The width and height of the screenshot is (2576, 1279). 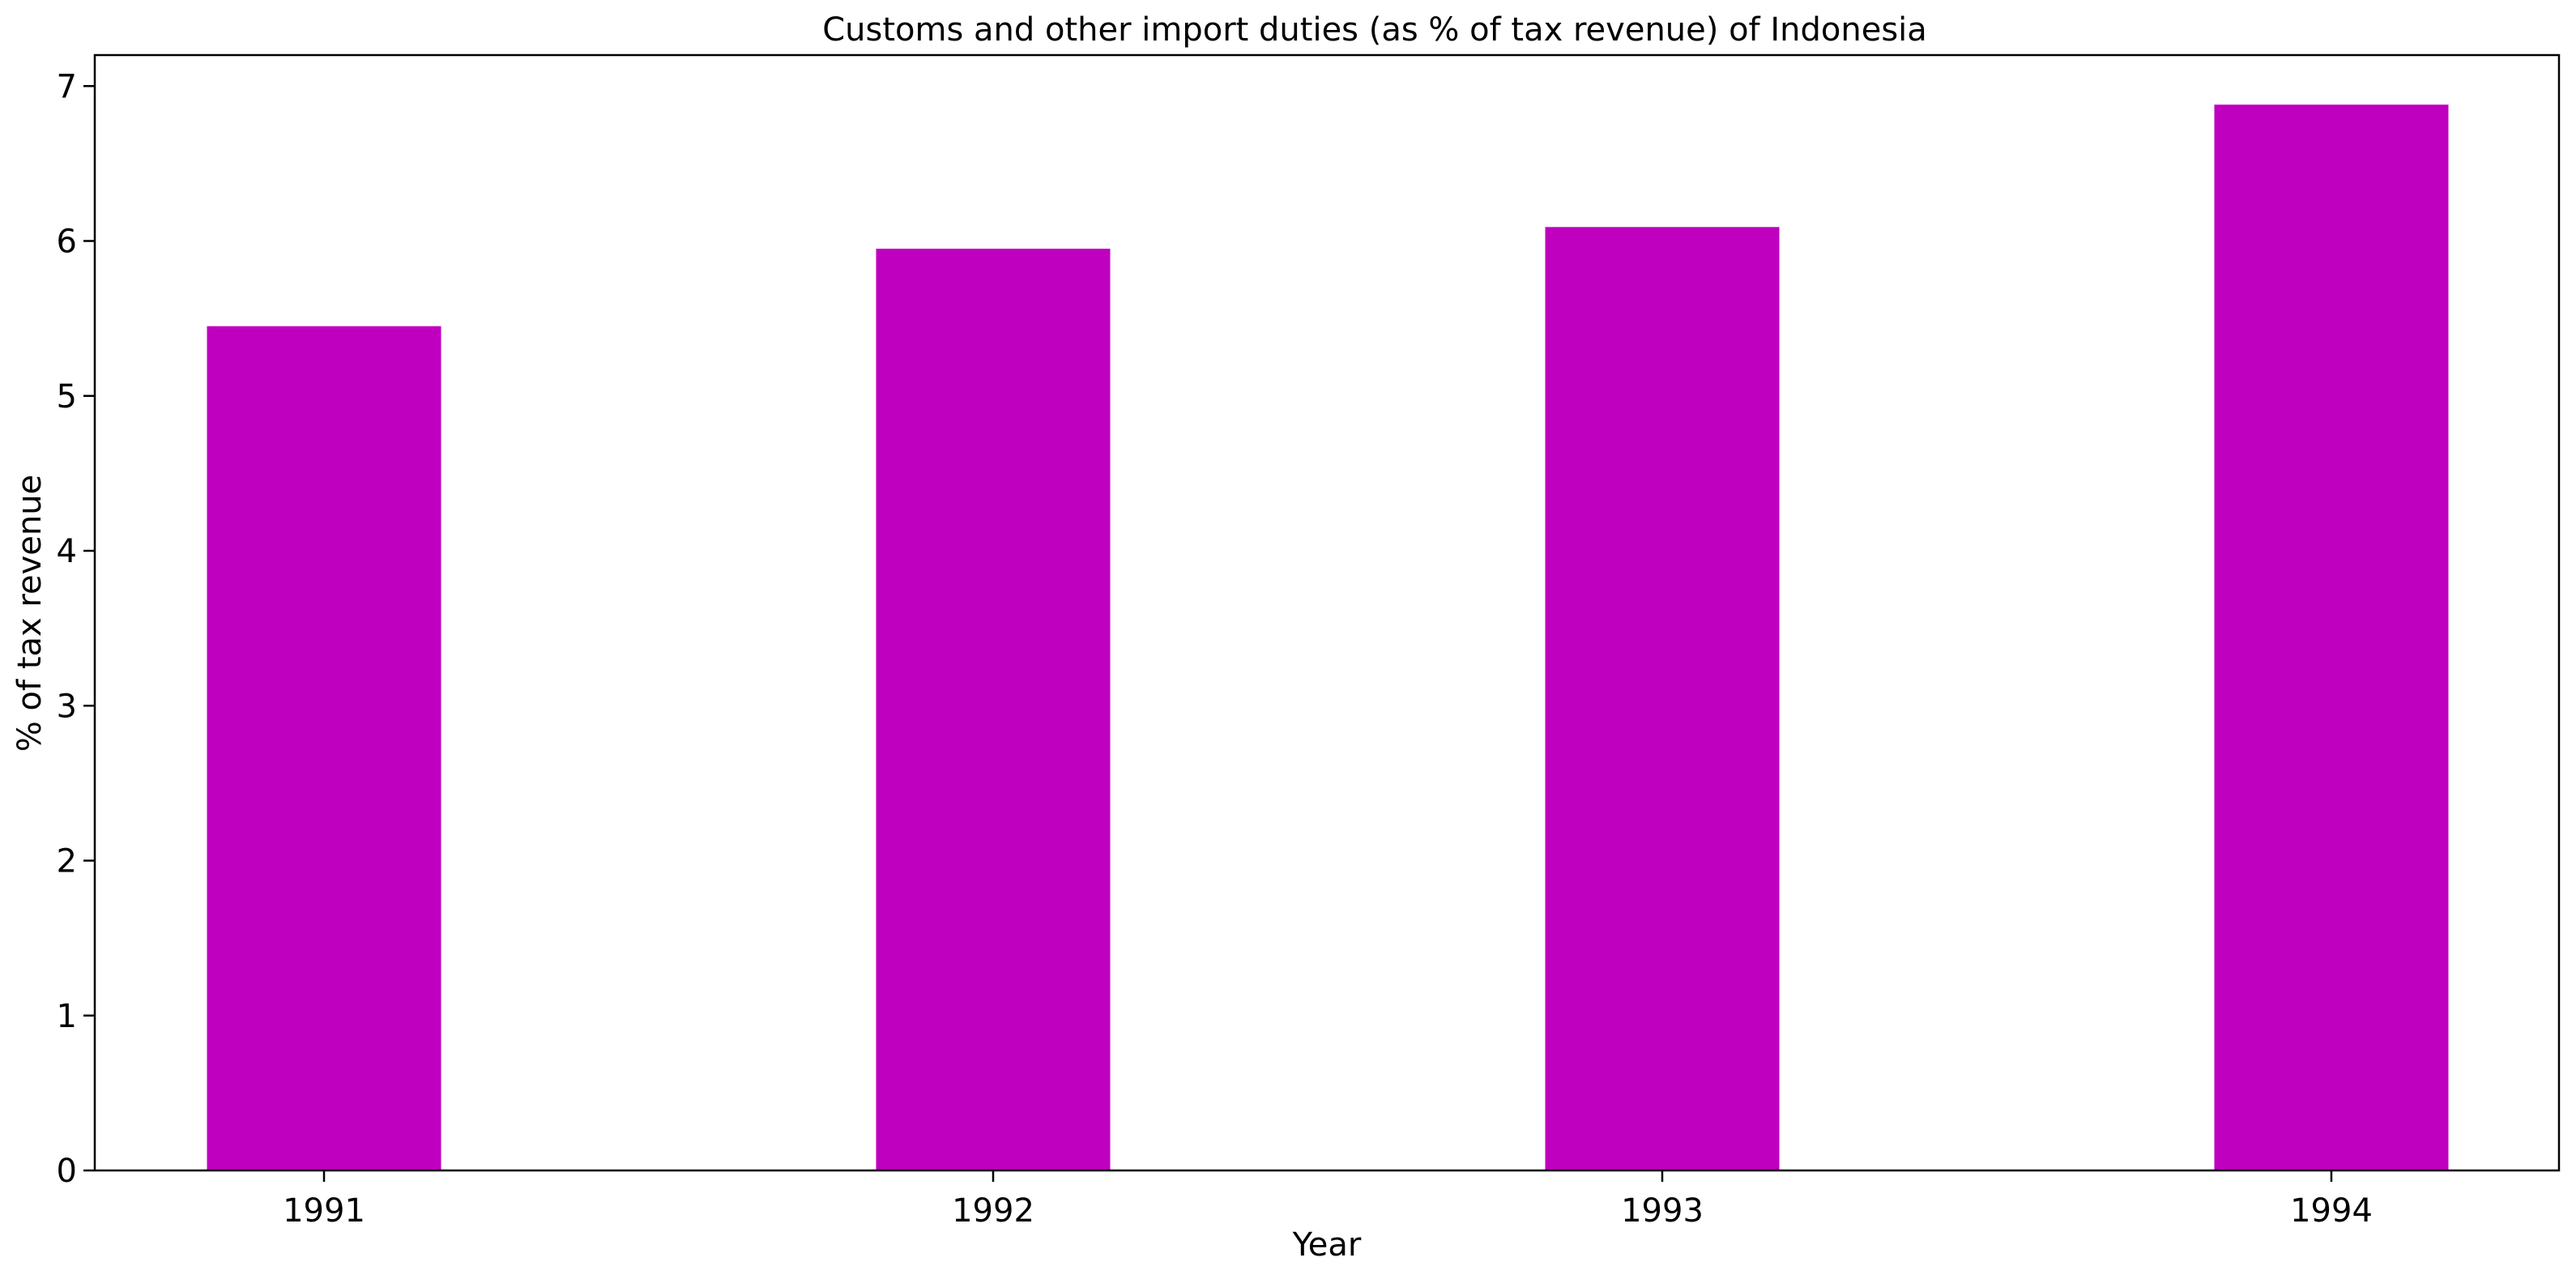 What do you see at coordinates (993, 709) in the screenshot?
I see `bar-1992` at bounding box center [993, 709].